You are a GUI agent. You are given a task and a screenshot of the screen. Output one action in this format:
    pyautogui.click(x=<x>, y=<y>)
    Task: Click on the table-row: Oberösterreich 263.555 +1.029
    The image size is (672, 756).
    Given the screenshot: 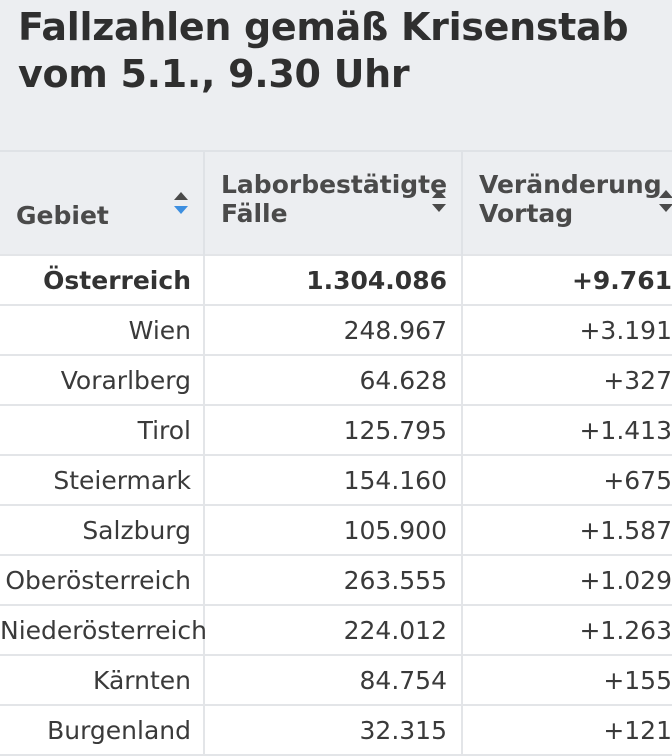 What is the action you would take?
    pyautogui.click(x=336, y=580)
    